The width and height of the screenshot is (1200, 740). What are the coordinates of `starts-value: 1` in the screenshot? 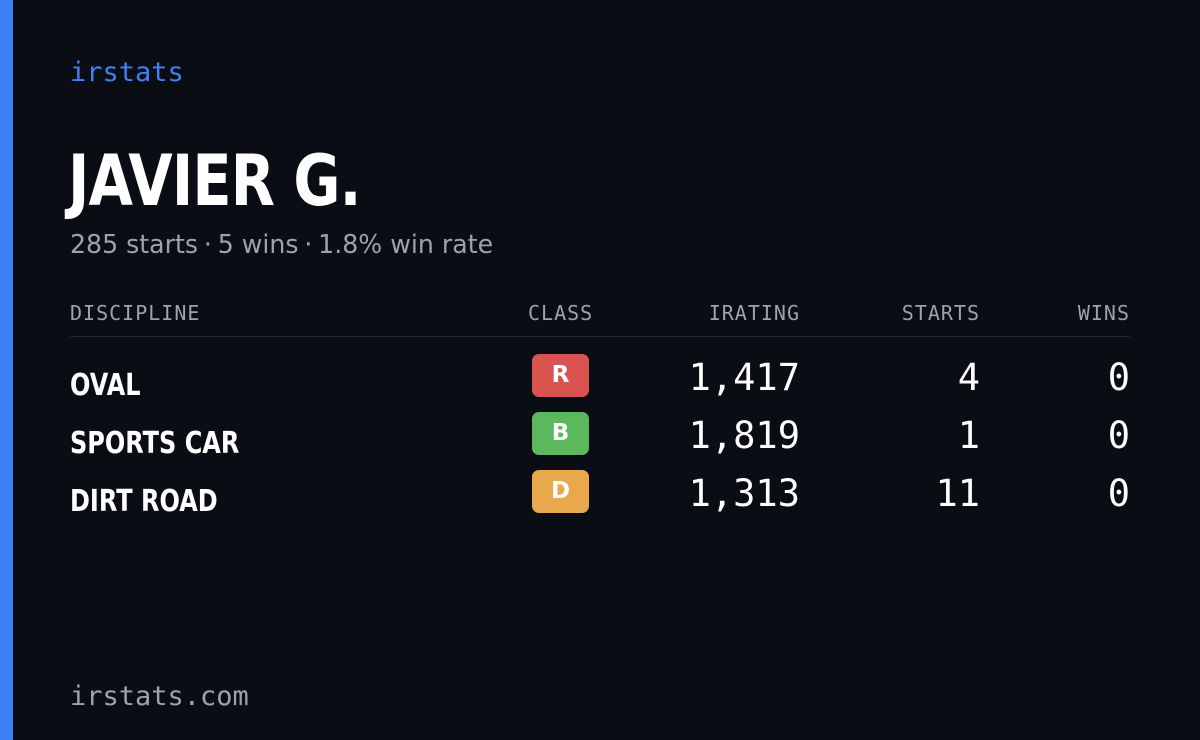 It's located at (968, 435).